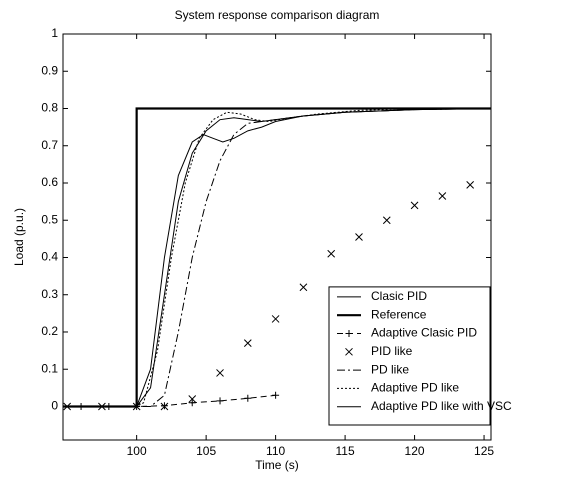 The height and width of the screenshot is (478, 576). I want to click on x-tick-label: 120, so click(415, 451).